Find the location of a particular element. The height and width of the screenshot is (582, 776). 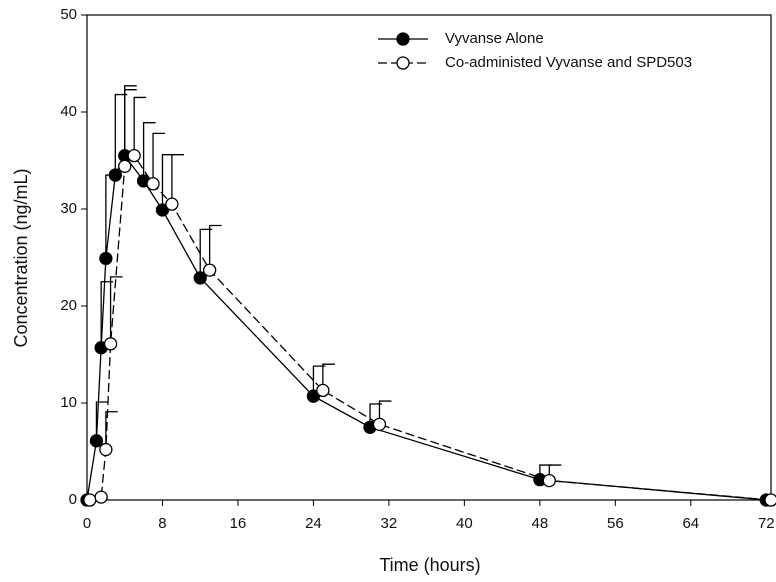

x-tick-label: 0 is located at coordinates (87, 523).